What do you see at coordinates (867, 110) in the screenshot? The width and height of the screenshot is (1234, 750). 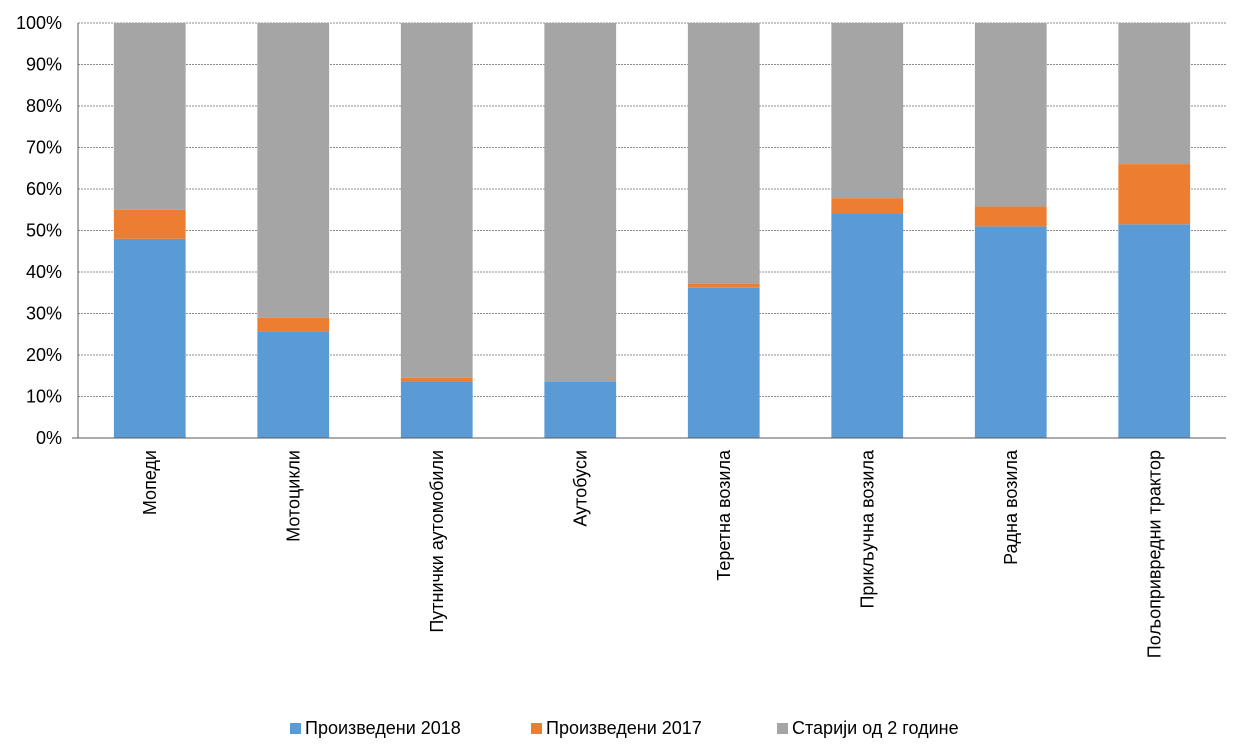 I see `bar-старији-од-2-године-6` at bounding box center [867, 110].